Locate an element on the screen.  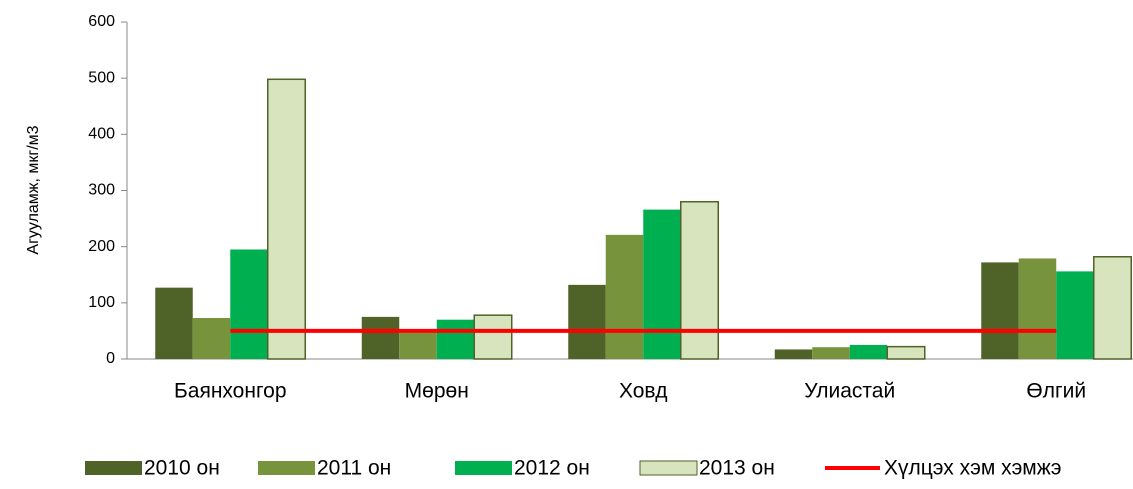
legend-label: 2013 он is located at coordinates (737, 468).